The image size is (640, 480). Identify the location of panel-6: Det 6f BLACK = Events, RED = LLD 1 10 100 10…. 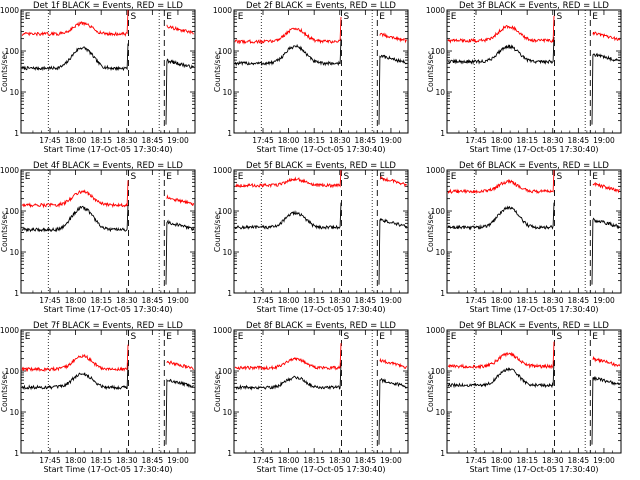
(524, 237).